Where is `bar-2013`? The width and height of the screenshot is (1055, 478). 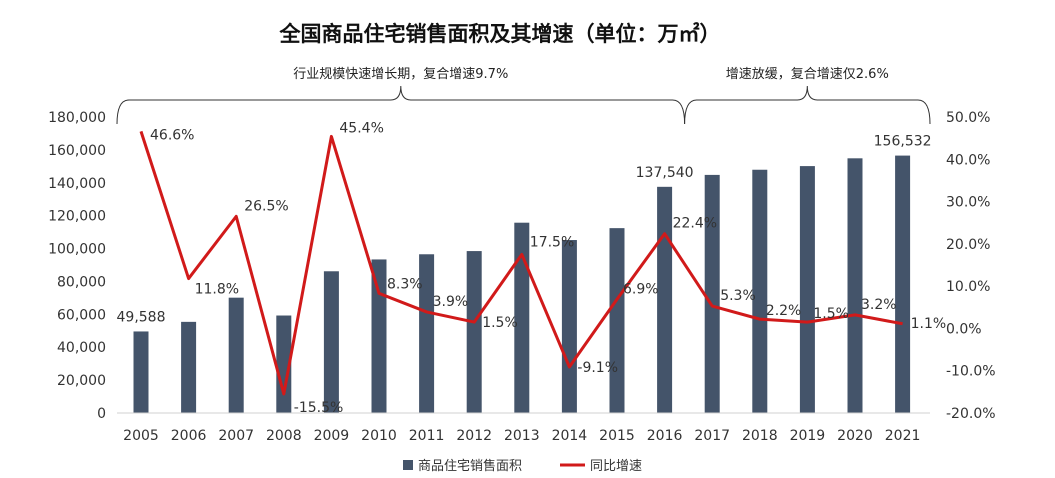
bar-2013 is located at coordinates (522, 317).